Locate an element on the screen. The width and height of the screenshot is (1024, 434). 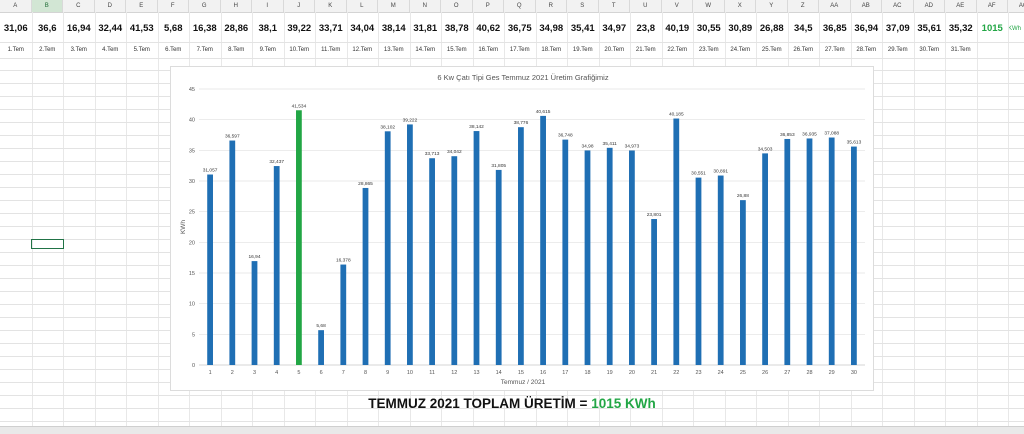
day-label-cell: 11.Tem is located at coordinates (331, 50).